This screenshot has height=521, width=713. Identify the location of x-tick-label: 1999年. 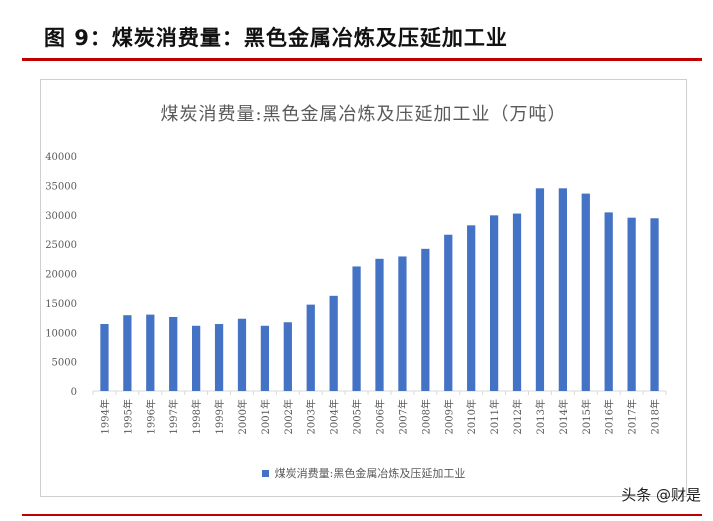
(219, 416).